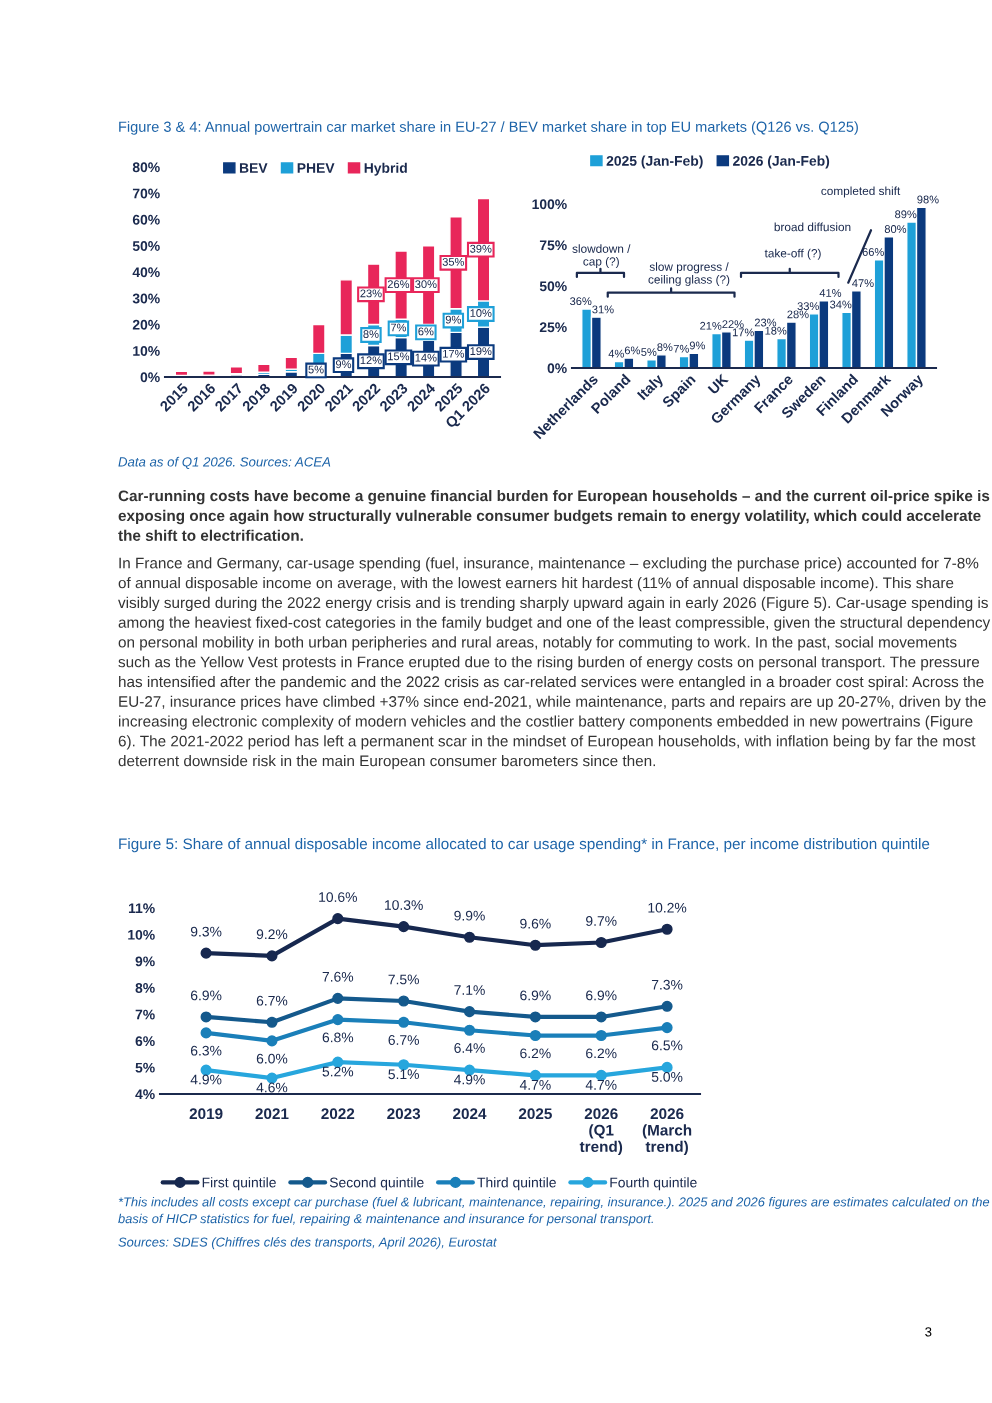  Describe the element at coordinates (146, 193) in the screenshot. I see `y-tick-label: 70%` at that location.